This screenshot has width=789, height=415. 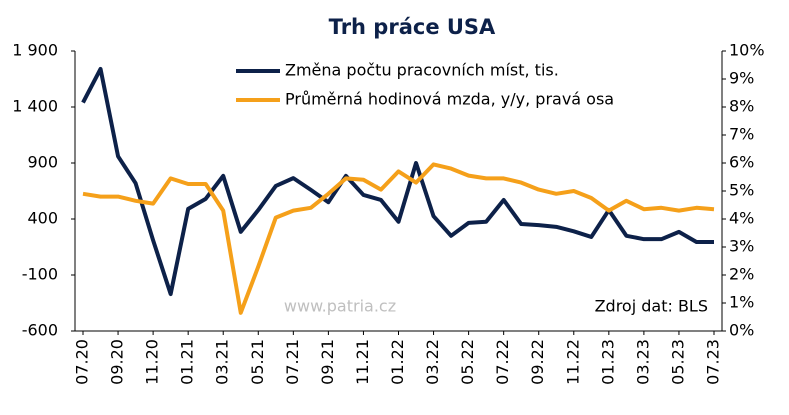 I want to click on y2-tick-label: 4%, so click(x=741, y=218).